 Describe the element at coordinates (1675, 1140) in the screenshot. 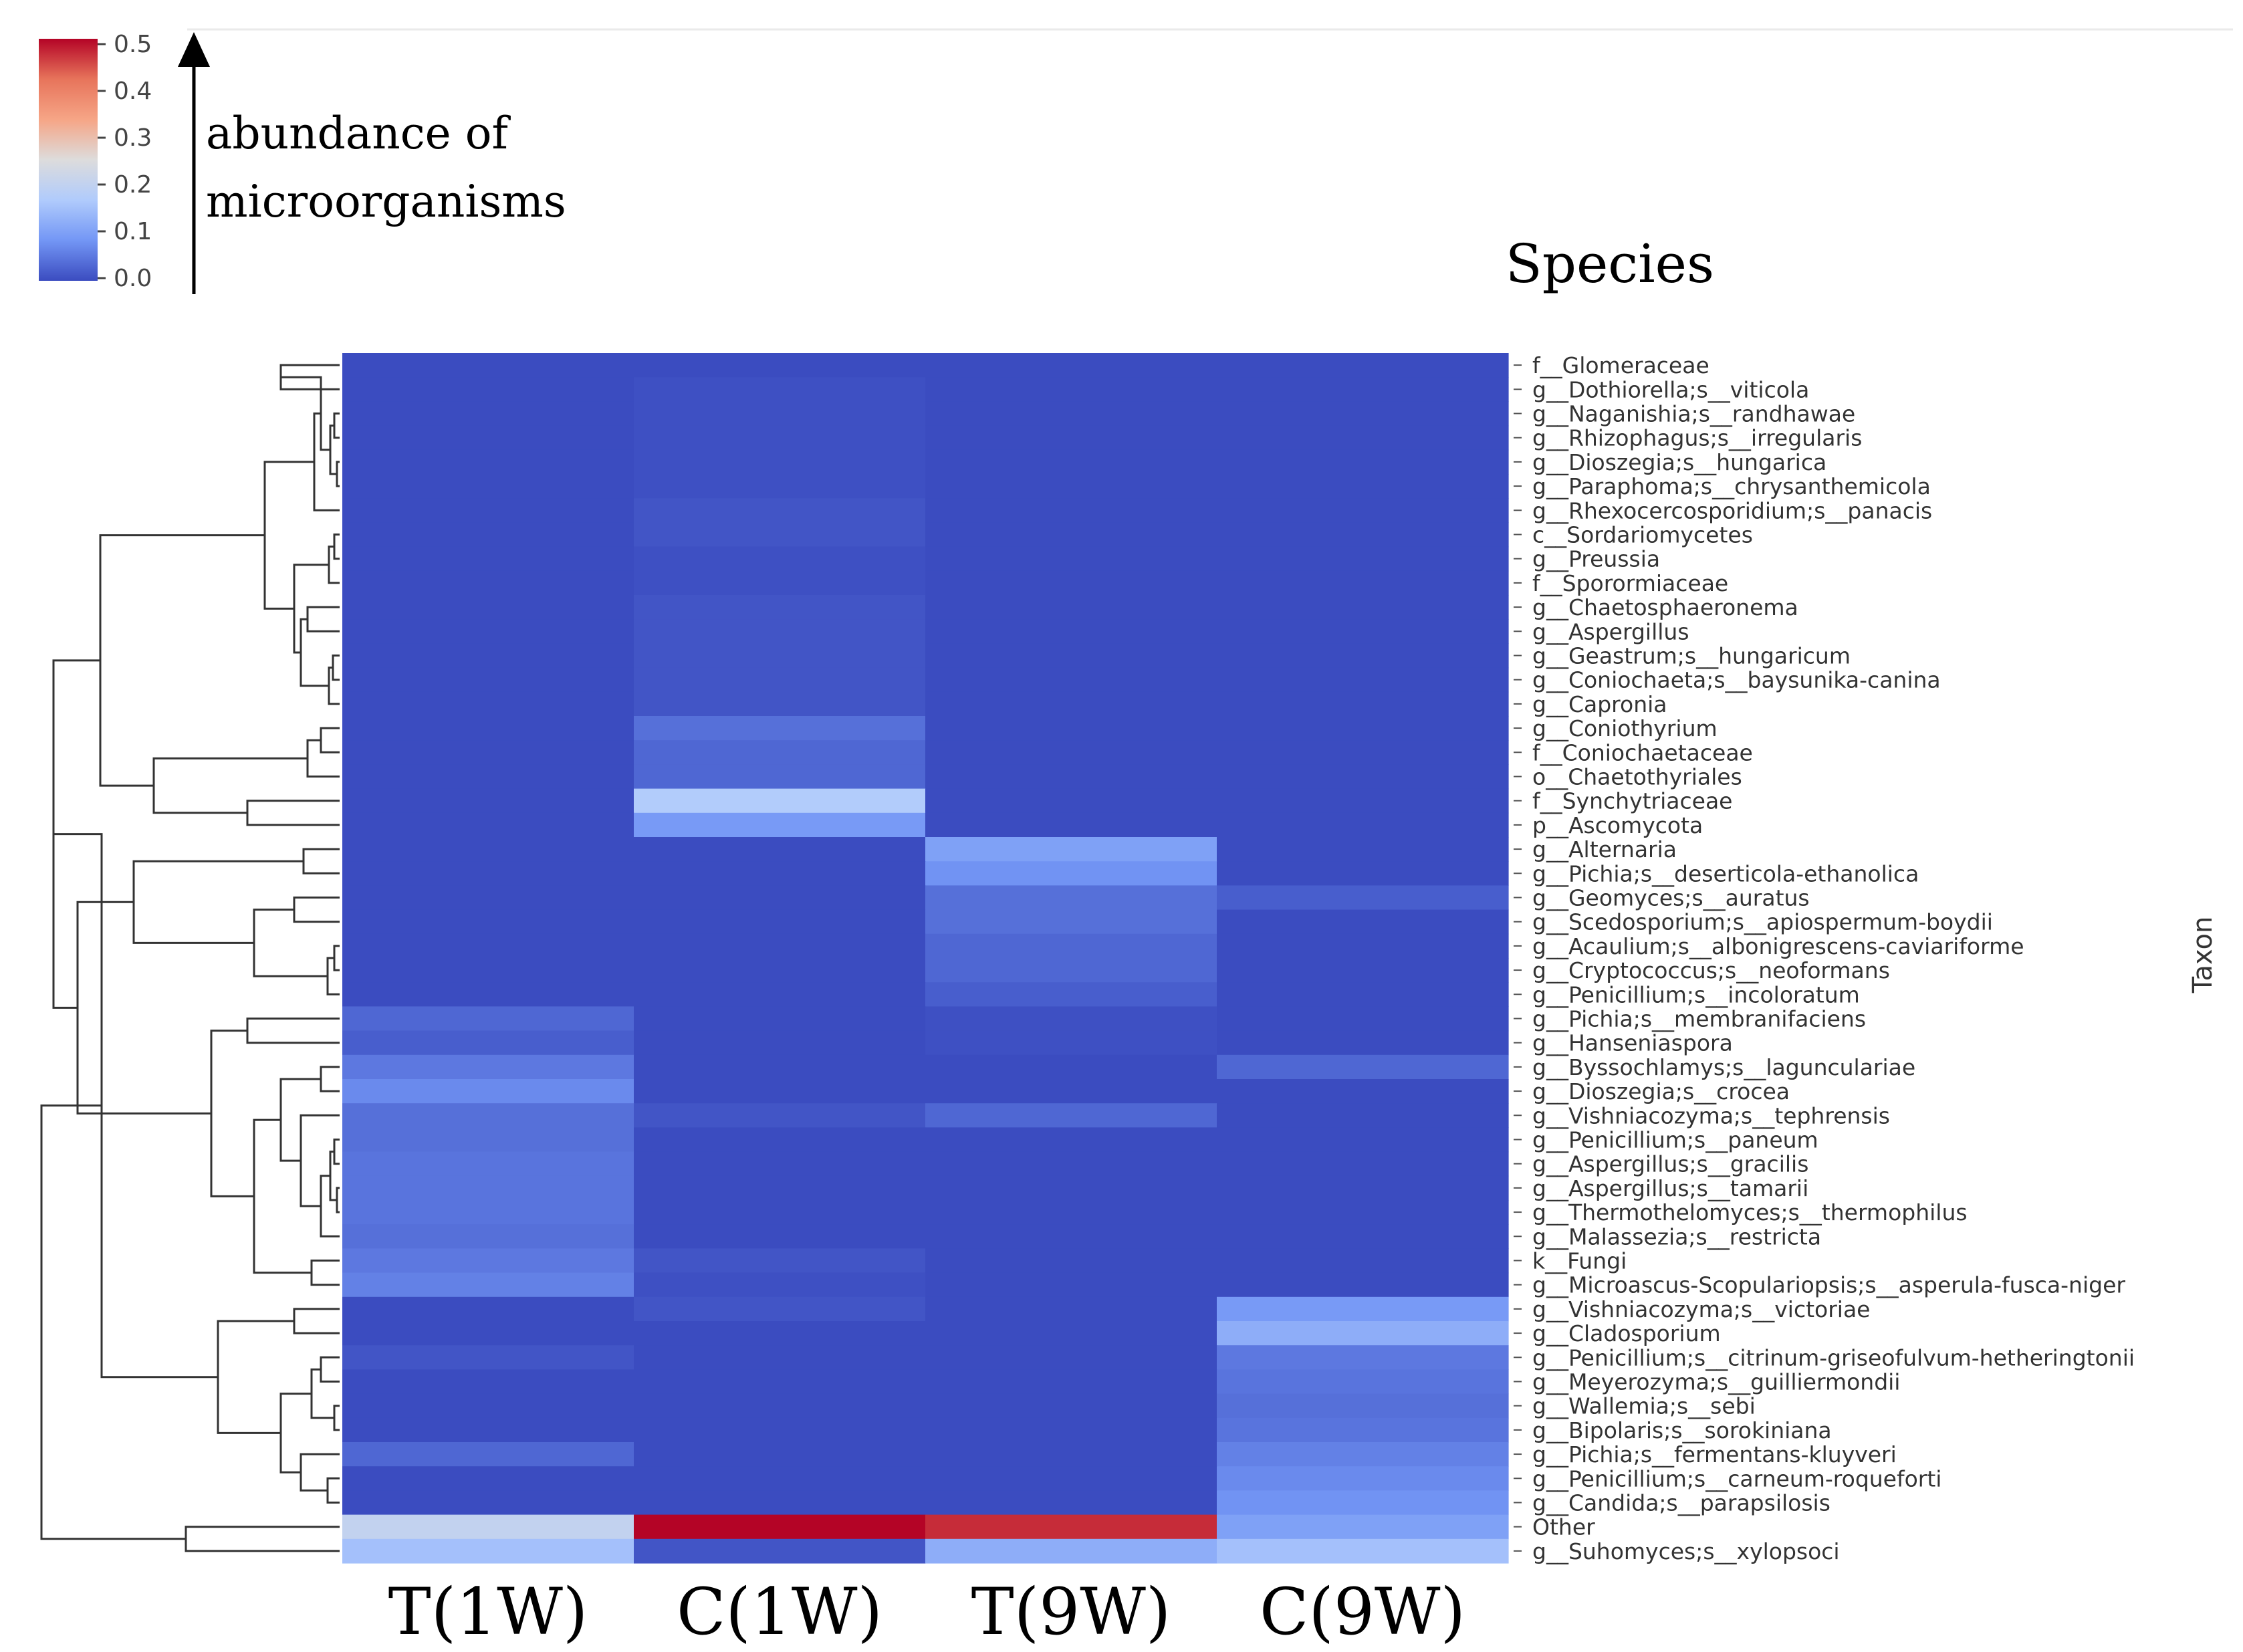

I see `row-label: g__Penicillium;s__paneum` at that location.